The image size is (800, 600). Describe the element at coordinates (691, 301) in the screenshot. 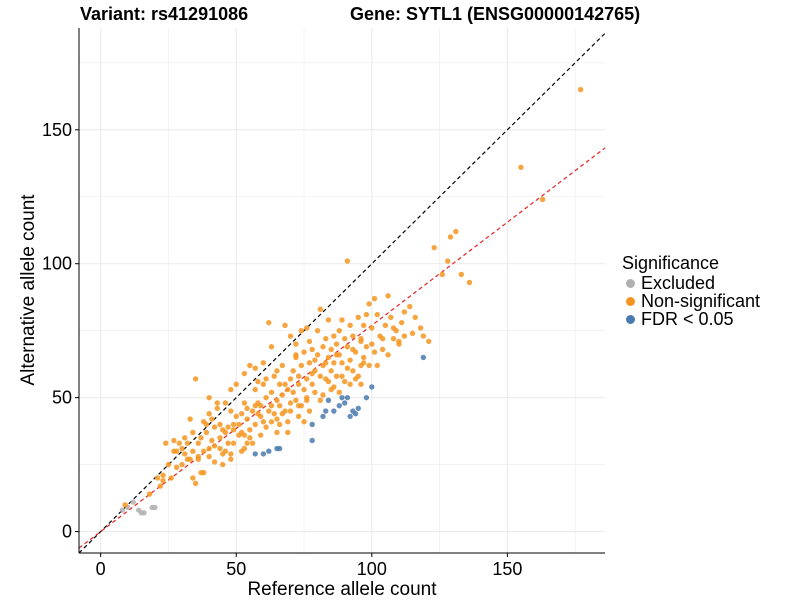

I see `legend-item-nonsignificant: Non-significant` at that location.